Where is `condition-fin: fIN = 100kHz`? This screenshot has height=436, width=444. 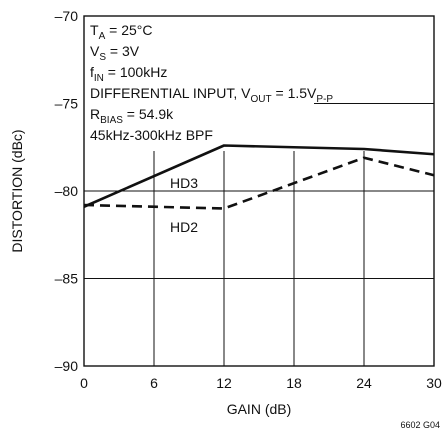
condition-fin: fIN = 100kHz is located at coordinates (128, 74).